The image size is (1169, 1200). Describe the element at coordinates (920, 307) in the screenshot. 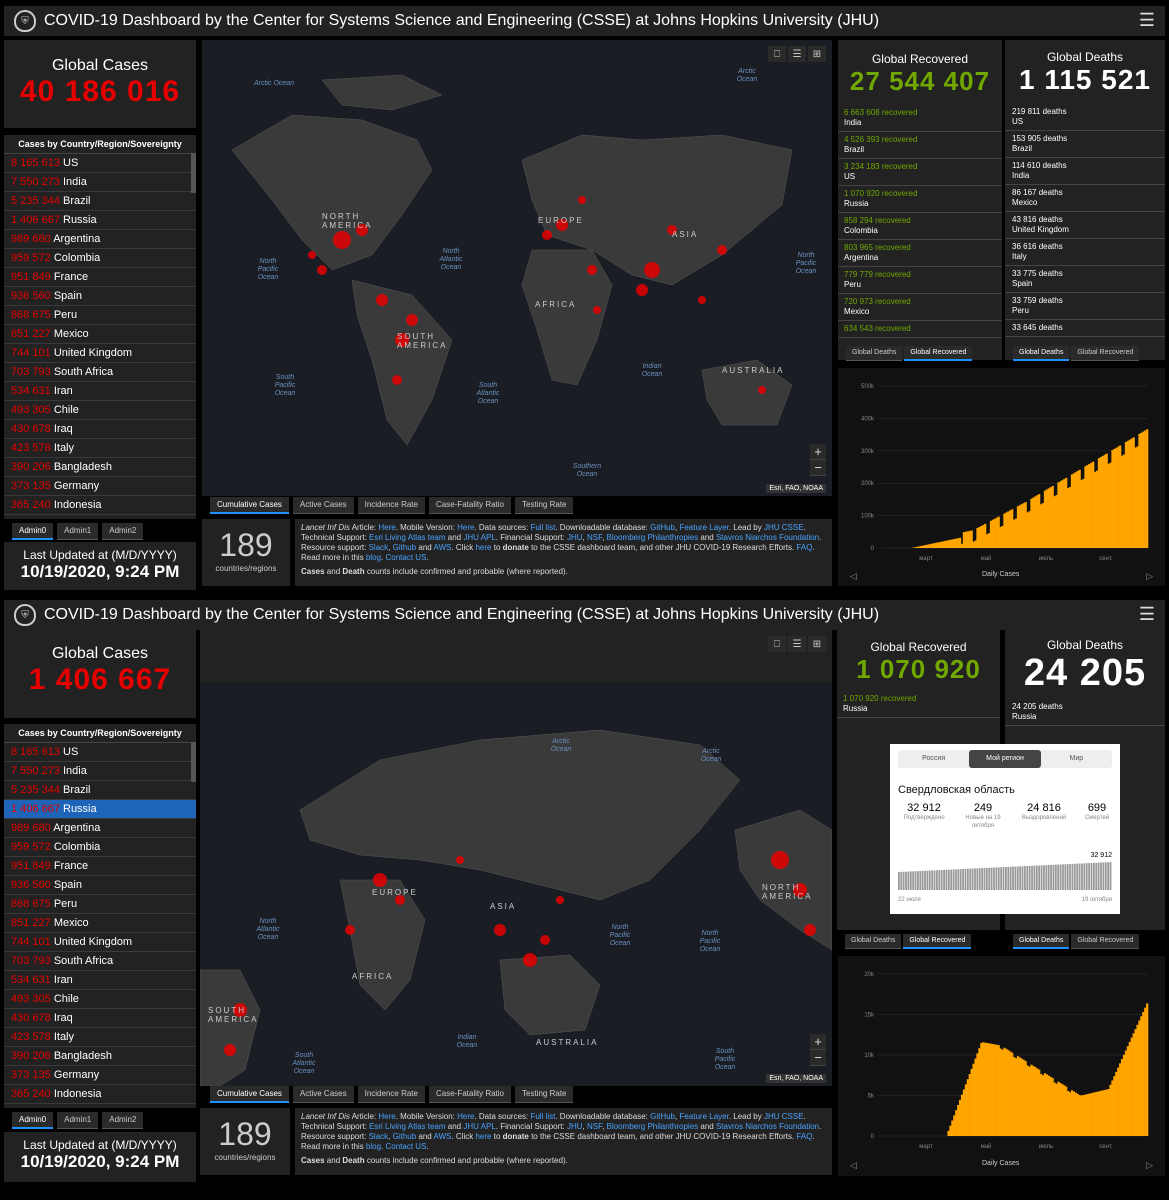

I see `recovered-item: 720 973 recovered Mexico` at that location.